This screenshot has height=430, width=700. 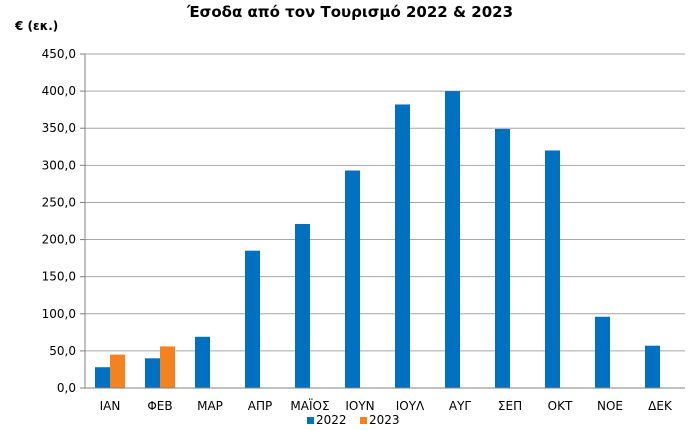 I want to click on bar-2022-ΙΑΝ, so click(x=102, y=377).